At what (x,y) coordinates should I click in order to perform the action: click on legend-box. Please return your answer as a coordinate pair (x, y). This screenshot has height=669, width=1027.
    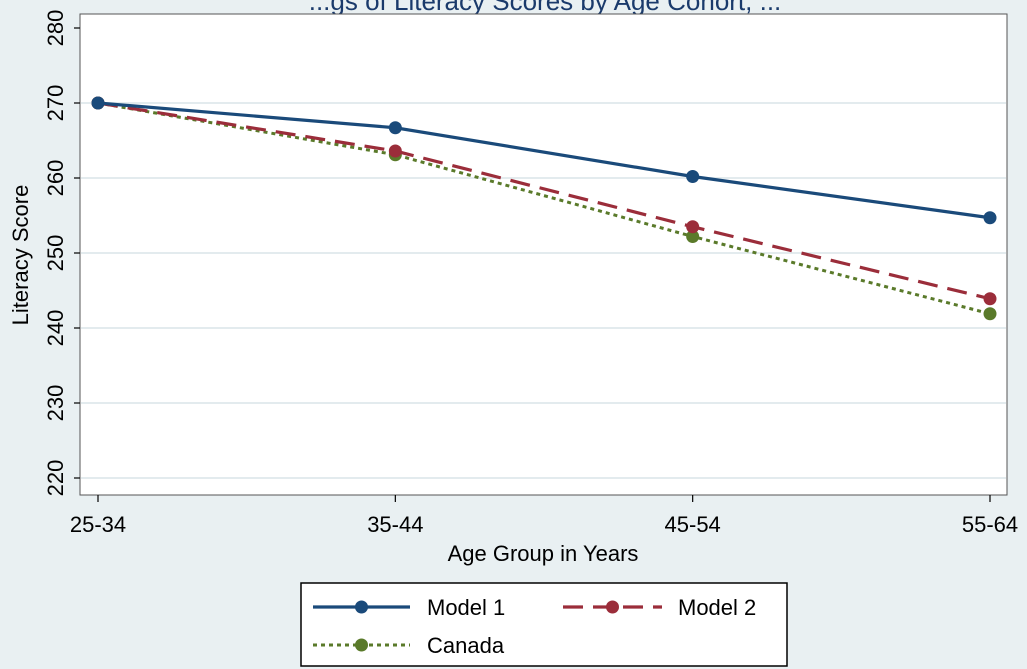
    Looking at the image, I should click on (544, 624).